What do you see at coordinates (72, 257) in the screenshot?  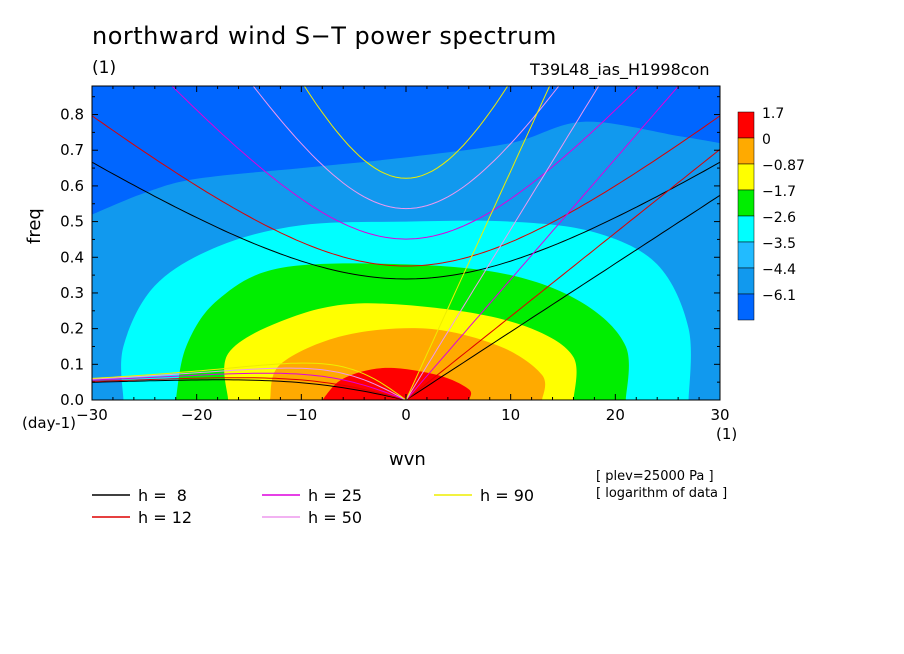 I see `y-tick-label: 0.4` at bounding box center [72, 257].